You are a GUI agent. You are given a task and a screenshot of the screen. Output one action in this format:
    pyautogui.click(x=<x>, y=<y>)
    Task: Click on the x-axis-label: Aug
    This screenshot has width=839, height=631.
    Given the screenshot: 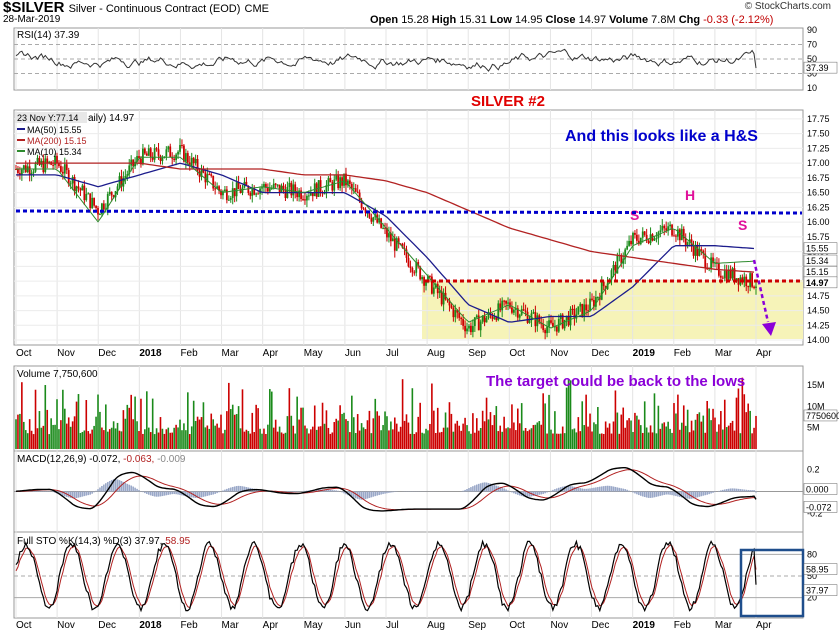 What is the action you would take?
    pyautogui.click(x=436, y=353)
    